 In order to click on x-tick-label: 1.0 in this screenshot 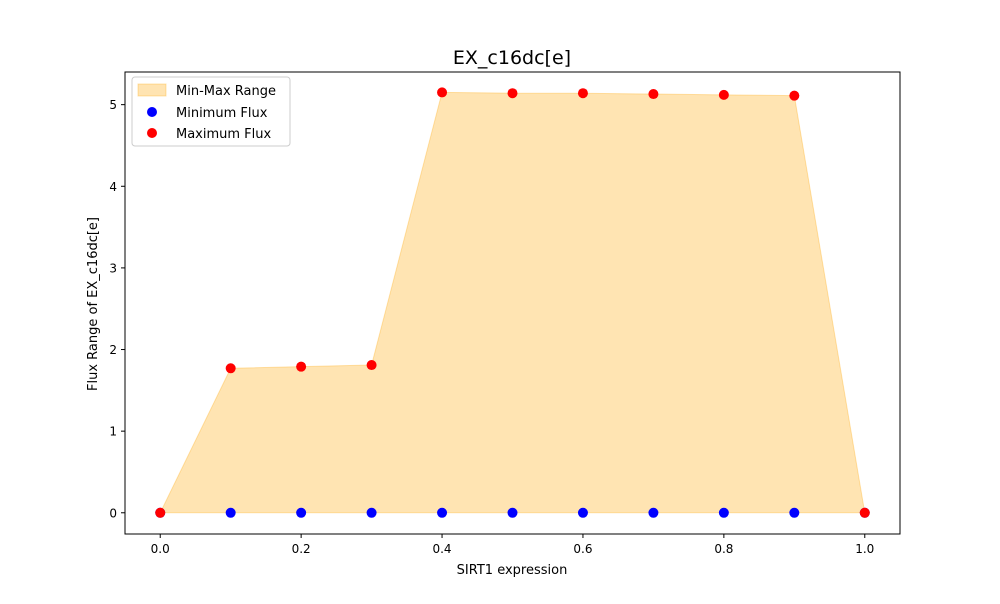, I will do `click(864, 549)`.